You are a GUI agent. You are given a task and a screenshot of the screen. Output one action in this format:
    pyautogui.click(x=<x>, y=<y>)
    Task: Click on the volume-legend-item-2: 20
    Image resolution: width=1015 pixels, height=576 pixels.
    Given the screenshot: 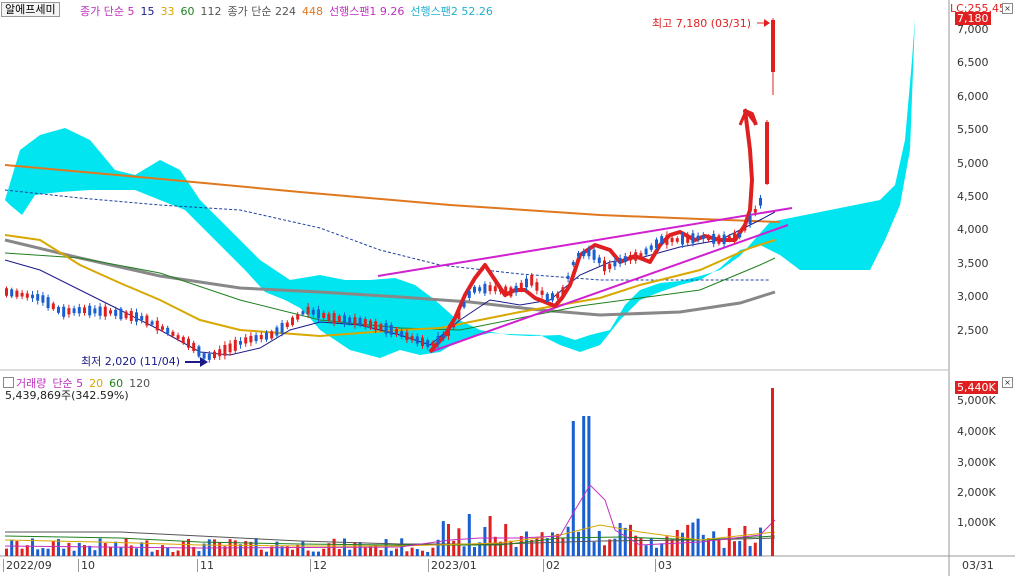 What is the action you would take?
    pyautogui.click(x=96, y=383)
    